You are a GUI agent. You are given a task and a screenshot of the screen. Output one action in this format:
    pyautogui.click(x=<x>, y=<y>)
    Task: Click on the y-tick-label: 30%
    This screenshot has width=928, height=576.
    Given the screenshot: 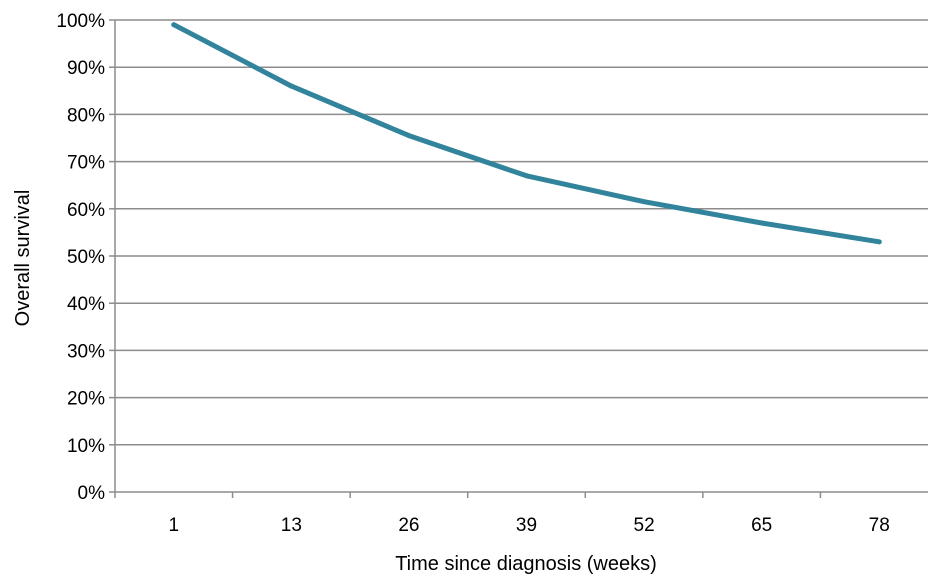 What is the action you would take?
    pyautogui.click(x=86, y=351)
    